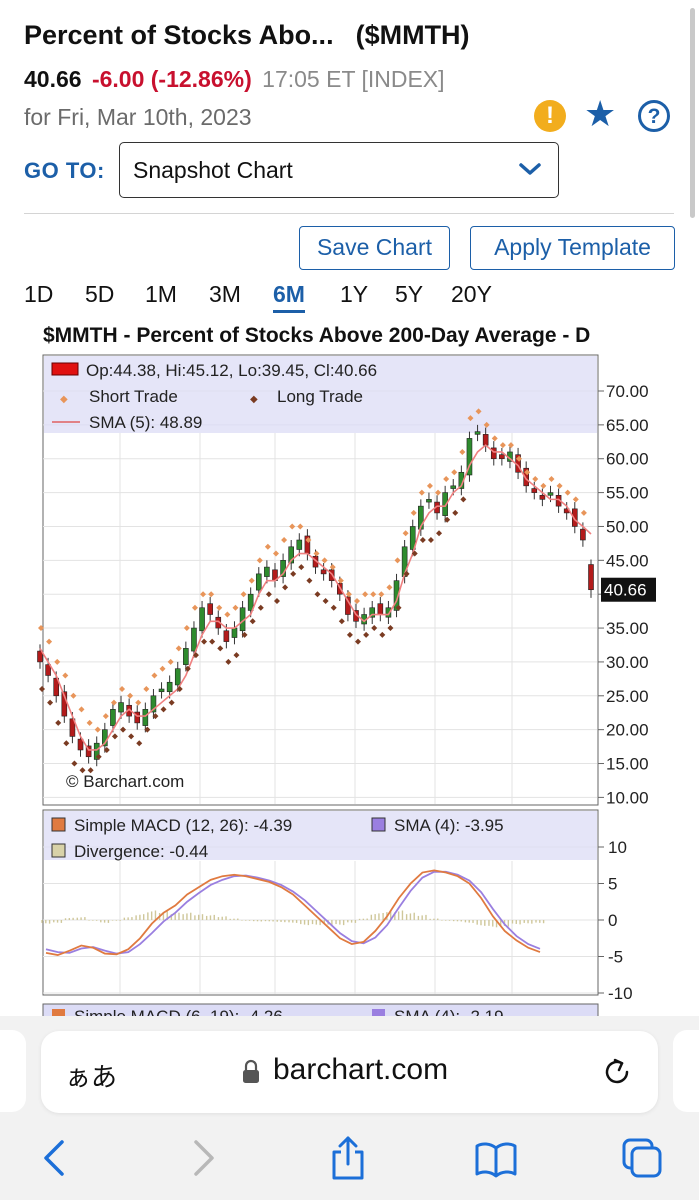 This screenshot has width=699, height=1200. Describe the element at coordinates (600, 113) in the screenshot. I see `star-icon: ★` at that location.